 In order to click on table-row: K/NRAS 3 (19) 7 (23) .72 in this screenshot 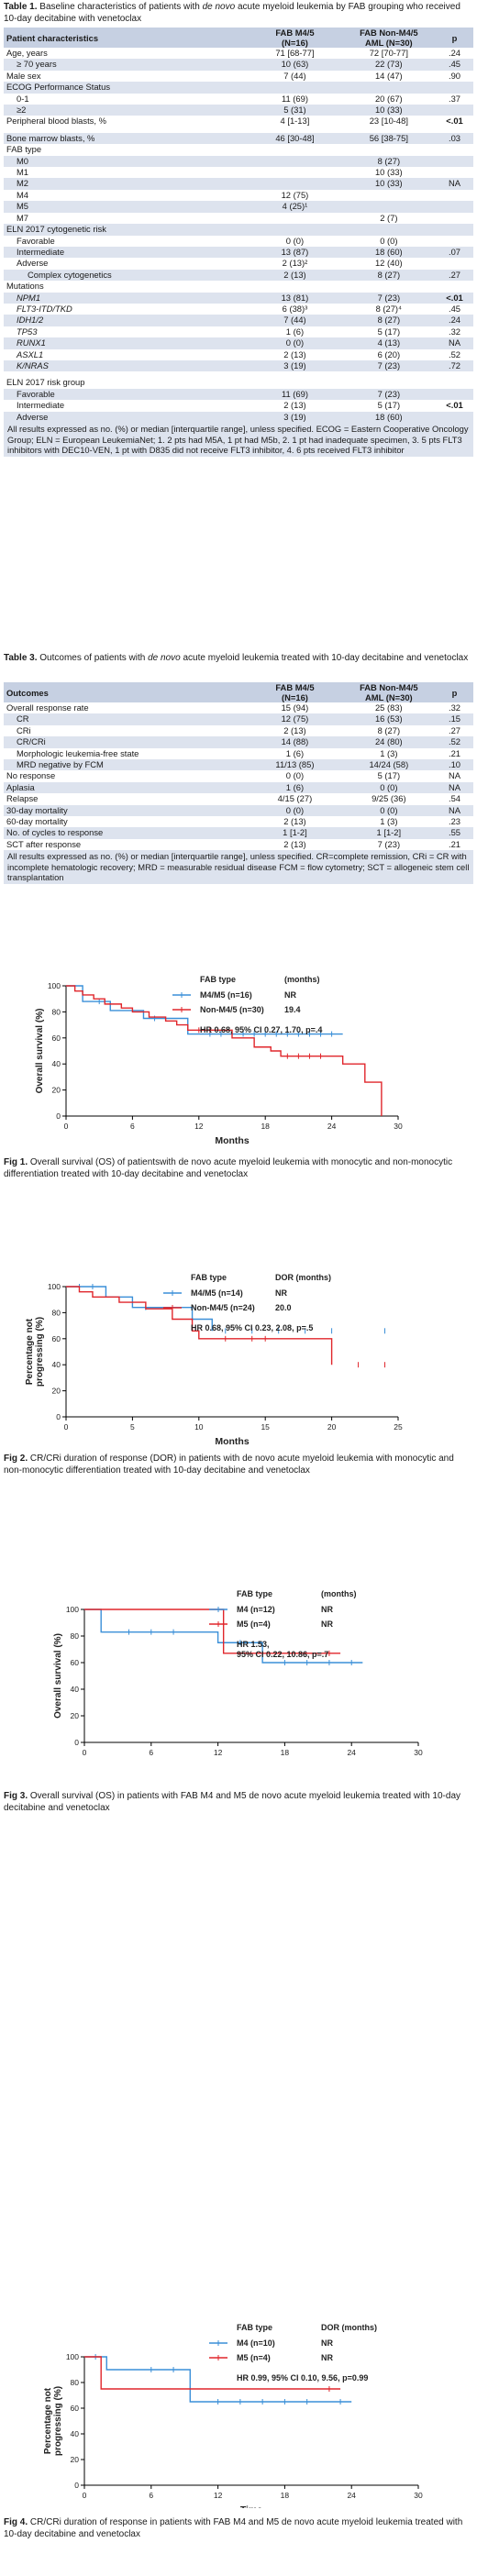, I will do `click(238, 365)`.